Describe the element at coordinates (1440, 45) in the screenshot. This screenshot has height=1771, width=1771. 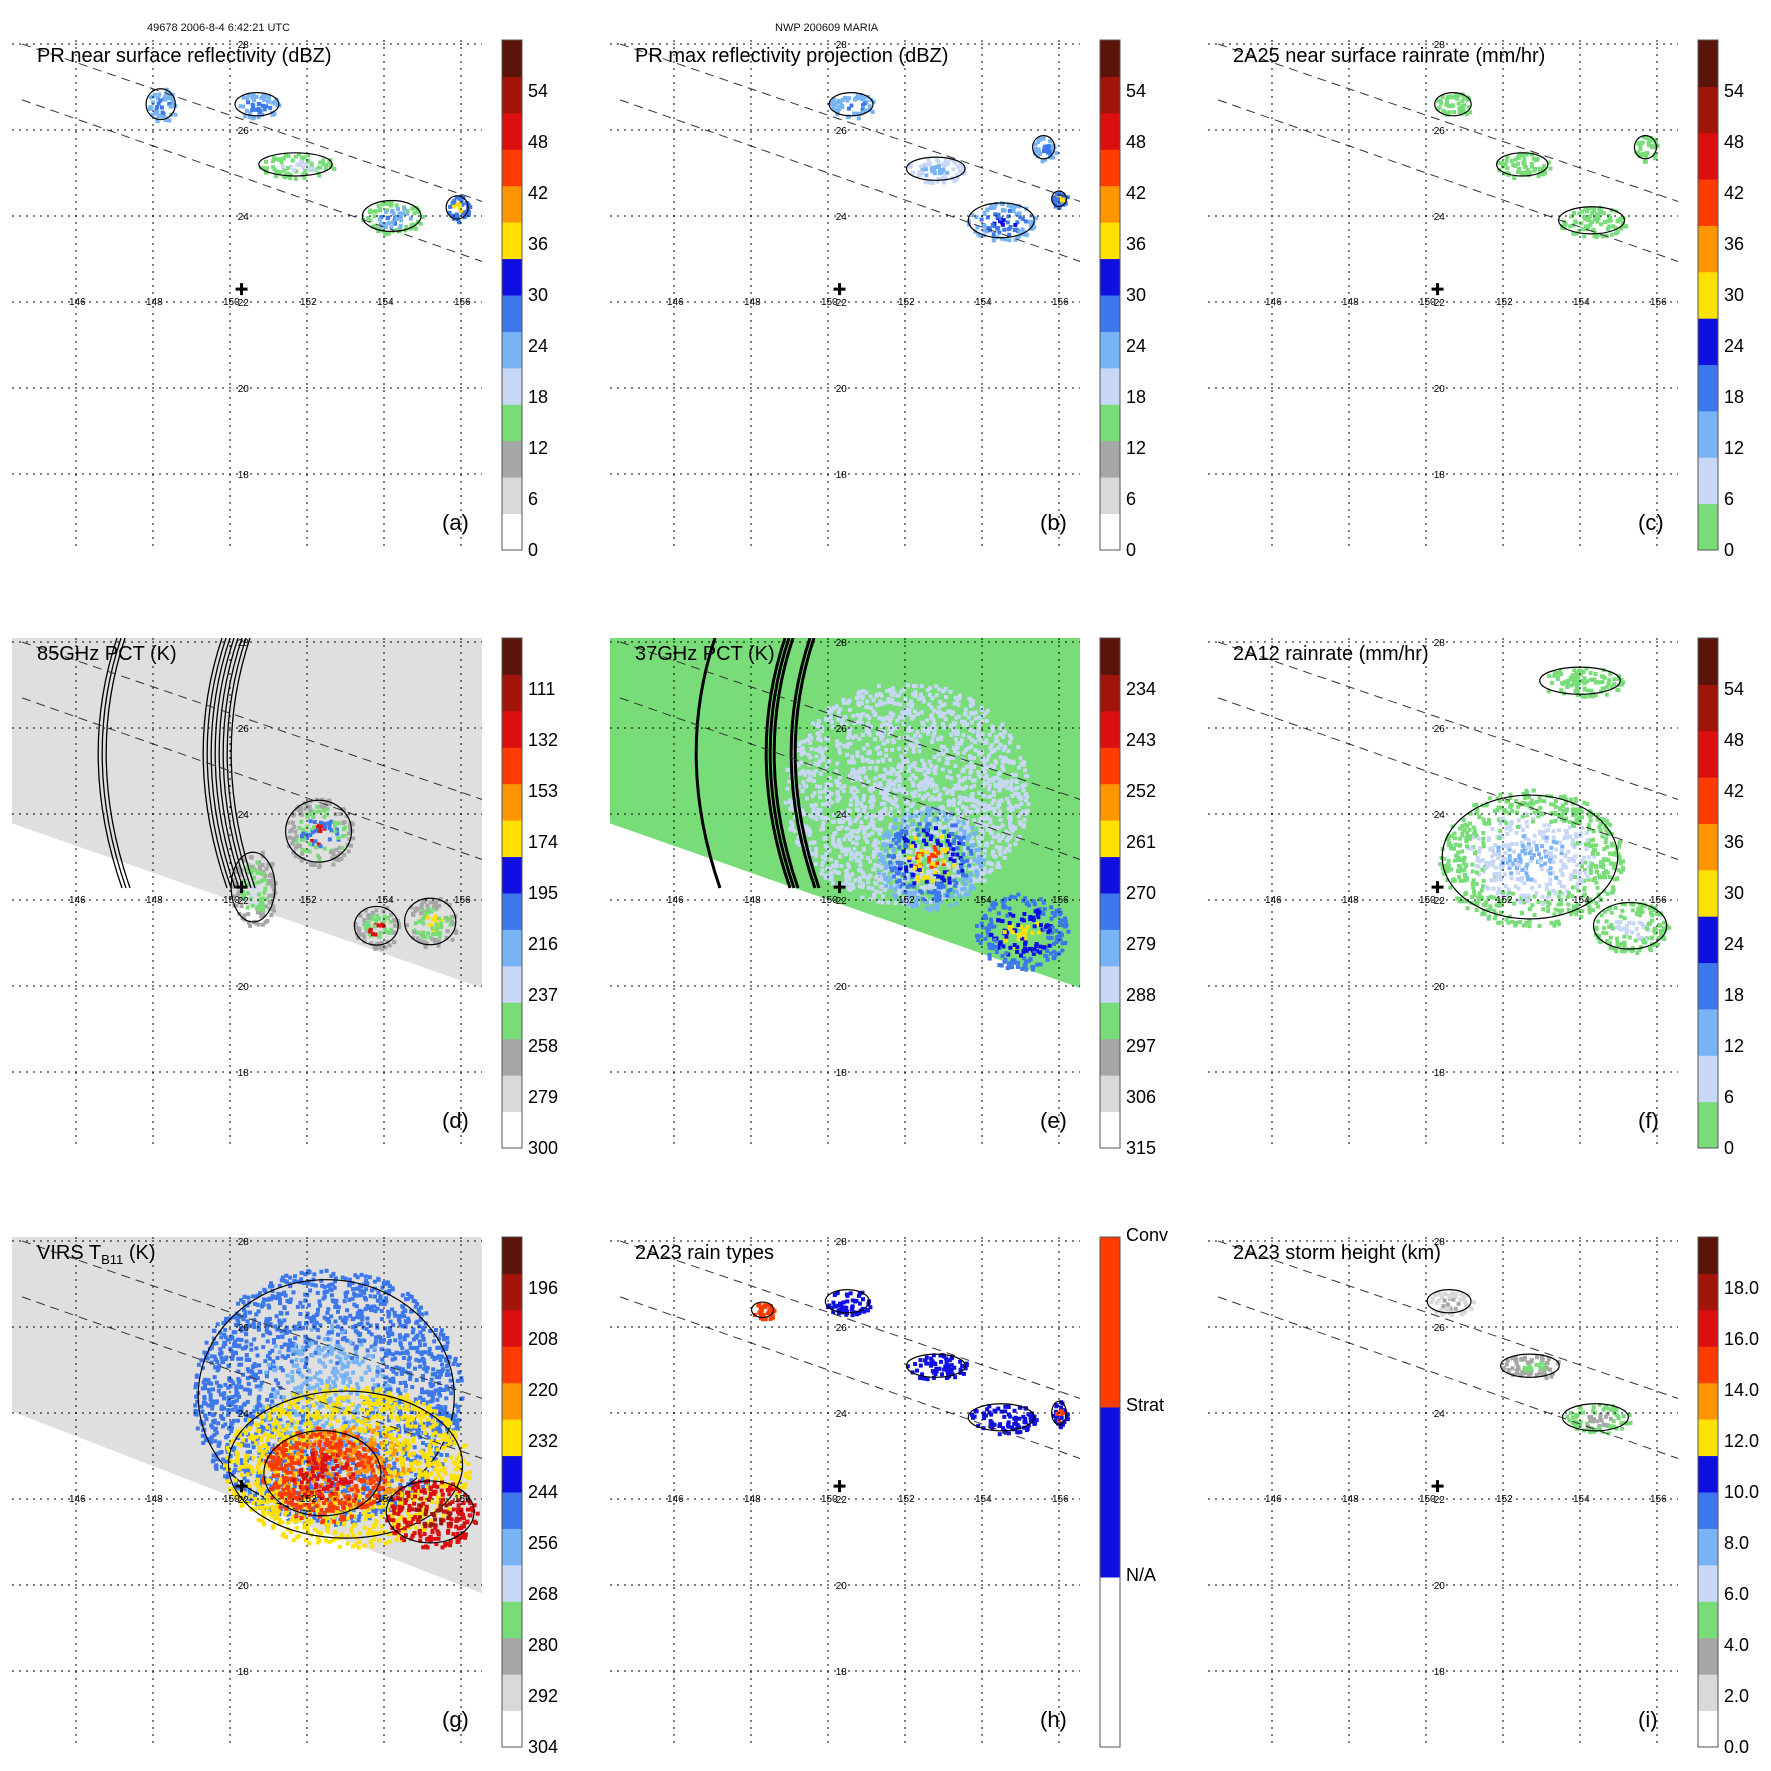
I see `lat-tick-label: 28` at that location.